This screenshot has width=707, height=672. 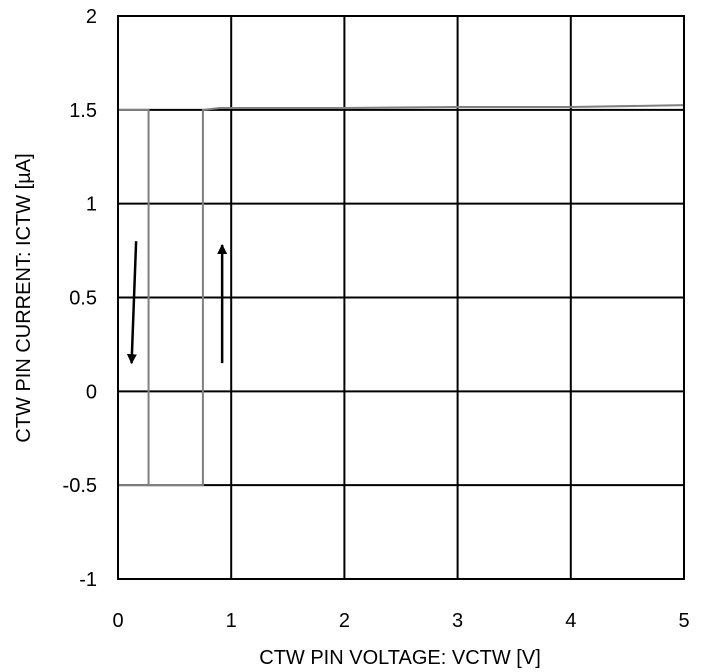 What do you see at coordinates (400, 658) in the screenshot?
I see `x-axis-label: CTW PIN VOLTAGE: VCTW [V]` at bounding box center [400, 658].